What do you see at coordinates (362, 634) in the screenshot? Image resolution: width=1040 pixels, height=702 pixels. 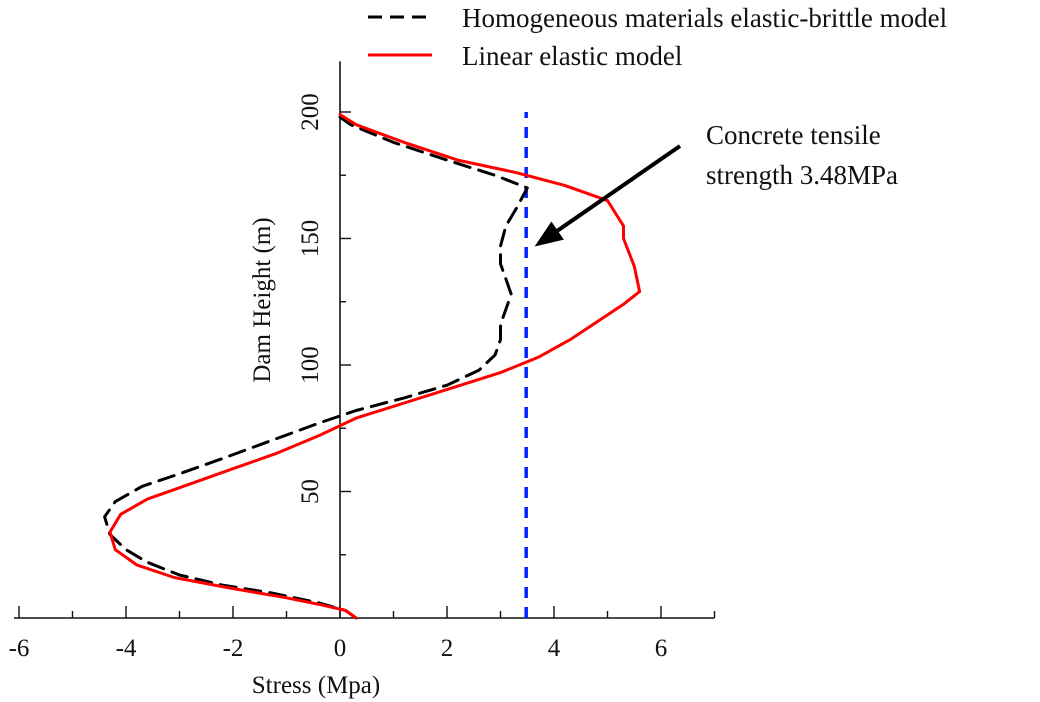 I see `x-axis-ticks: -6 -4 -2 0 2 4 6` at bounding box center [362, 634].